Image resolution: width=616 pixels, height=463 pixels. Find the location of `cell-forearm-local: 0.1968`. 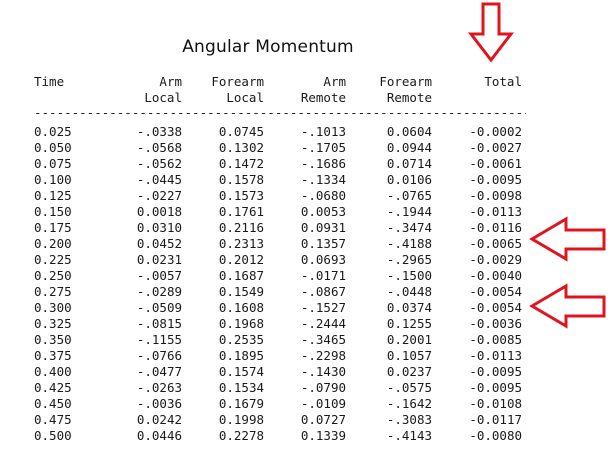

cell-forearm-local: 0.1968 is located at coordinates (241, 323).